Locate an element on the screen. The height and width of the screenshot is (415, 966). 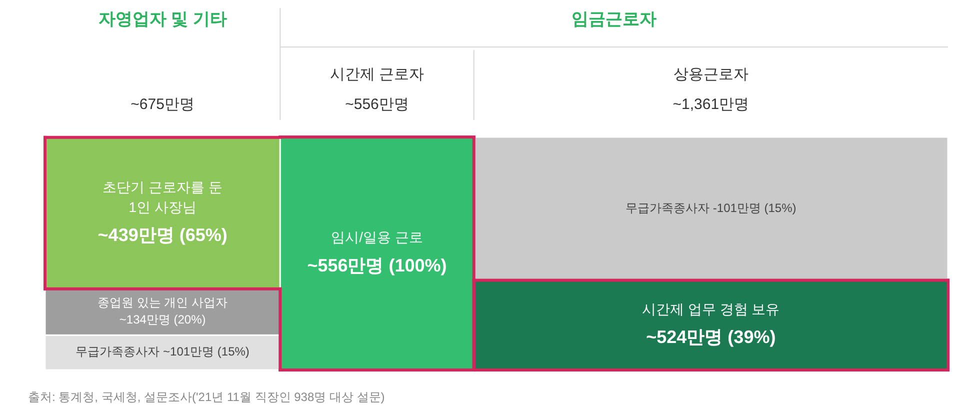
data-label: 무급가족종사자 ~101만명 (15%) is located at coordinates (163, 351).